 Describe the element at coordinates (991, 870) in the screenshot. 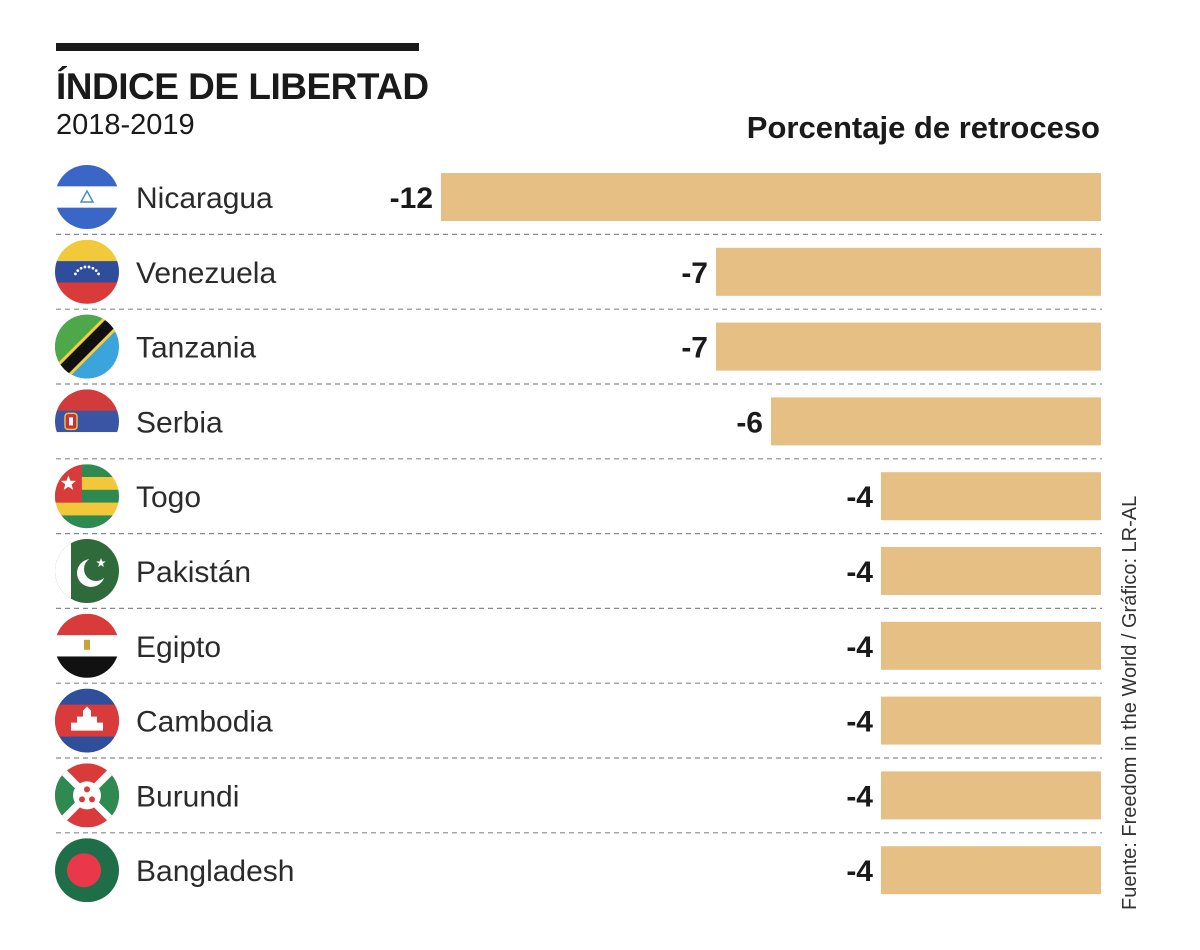

I see `bar-bangladesh` at that location.